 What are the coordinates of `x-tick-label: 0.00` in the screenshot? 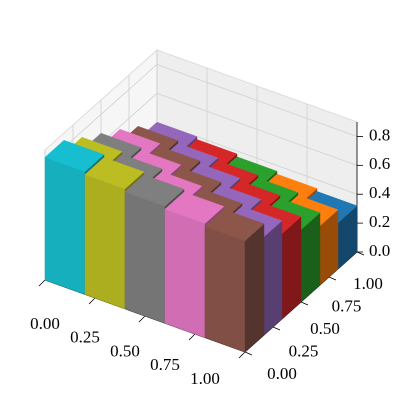 It's located at (45, 323).